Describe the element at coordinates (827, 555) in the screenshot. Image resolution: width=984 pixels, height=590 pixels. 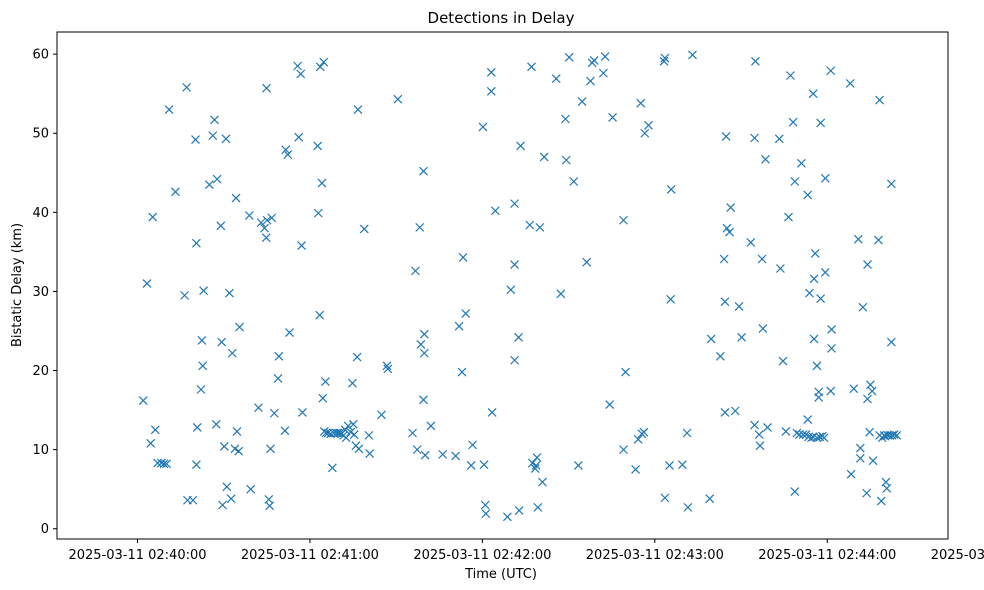
I see `x-tick-label: 2025-03-11 02:44:00` at that location.